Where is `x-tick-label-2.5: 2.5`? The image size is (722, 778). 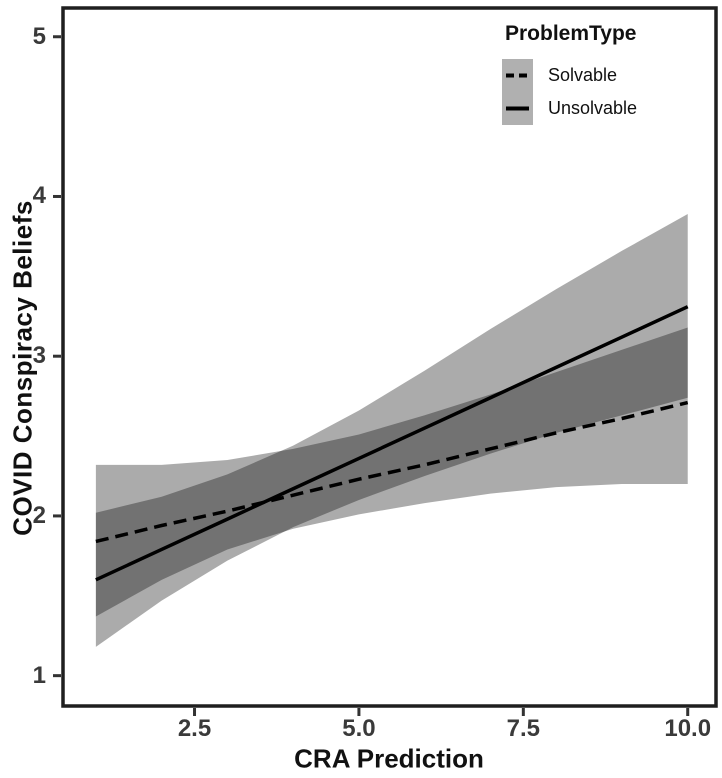 x-tick-label-2.5: 2.5 is located at coordinates (194, 728).